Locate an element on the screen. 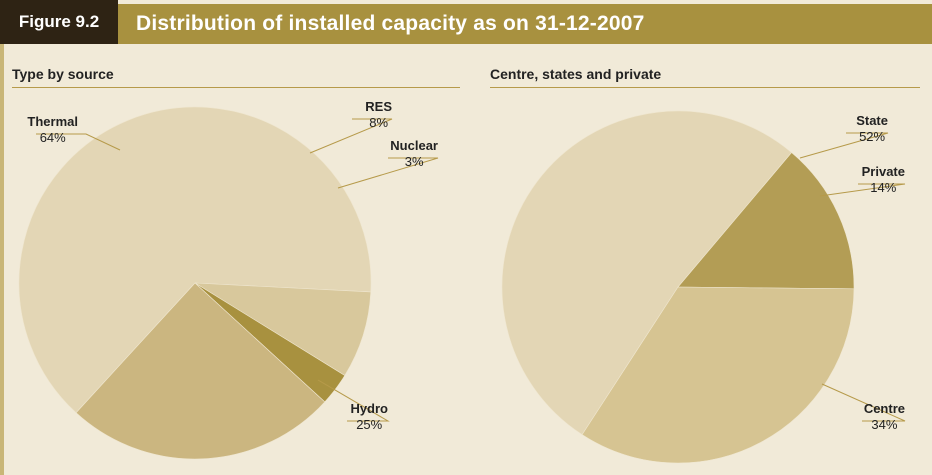 The image size is (932, 475). slice-value-private: 14% is located at coordinates (883, 187).